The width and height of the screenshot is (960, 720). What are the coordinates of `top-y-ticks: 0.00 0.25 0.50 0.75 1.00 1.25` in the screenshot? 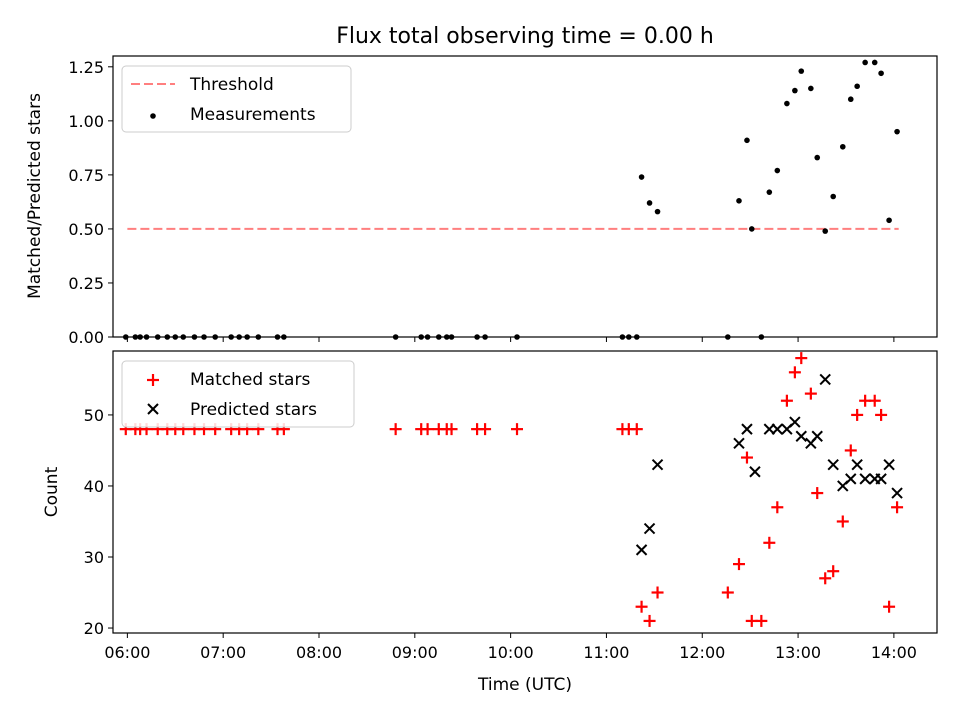 It's located at (90, 202).